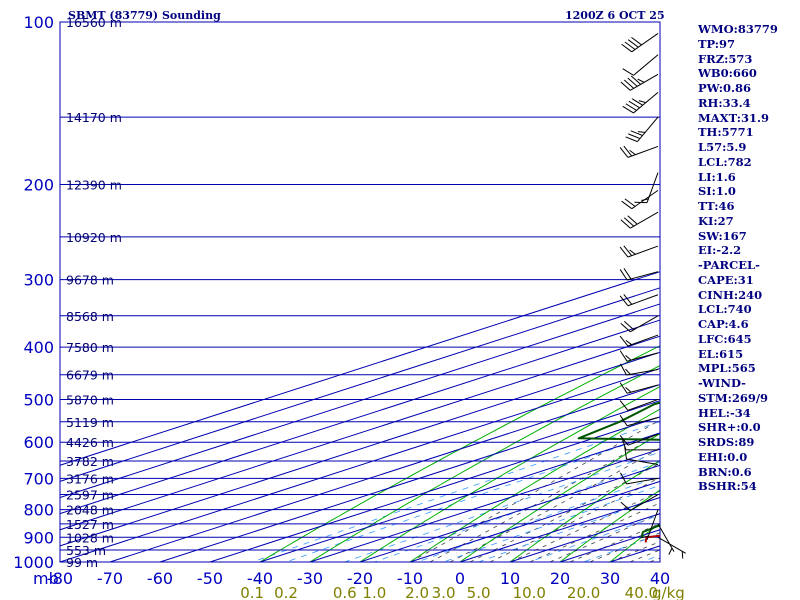  Describe the element at coordinates (717, 191) in the screenshot. I see `index-item: SI:1.0` at that location.